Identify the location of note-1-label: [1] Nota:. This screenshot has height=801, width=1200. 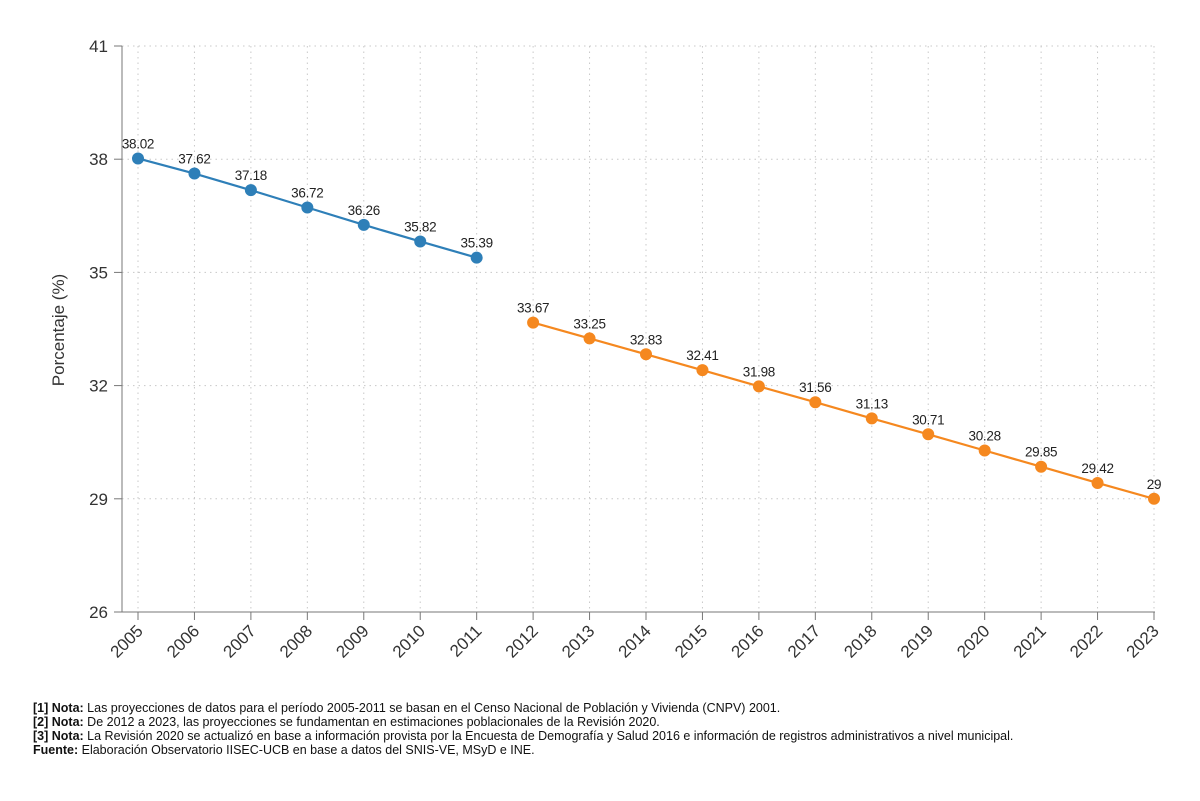
(58, 708).